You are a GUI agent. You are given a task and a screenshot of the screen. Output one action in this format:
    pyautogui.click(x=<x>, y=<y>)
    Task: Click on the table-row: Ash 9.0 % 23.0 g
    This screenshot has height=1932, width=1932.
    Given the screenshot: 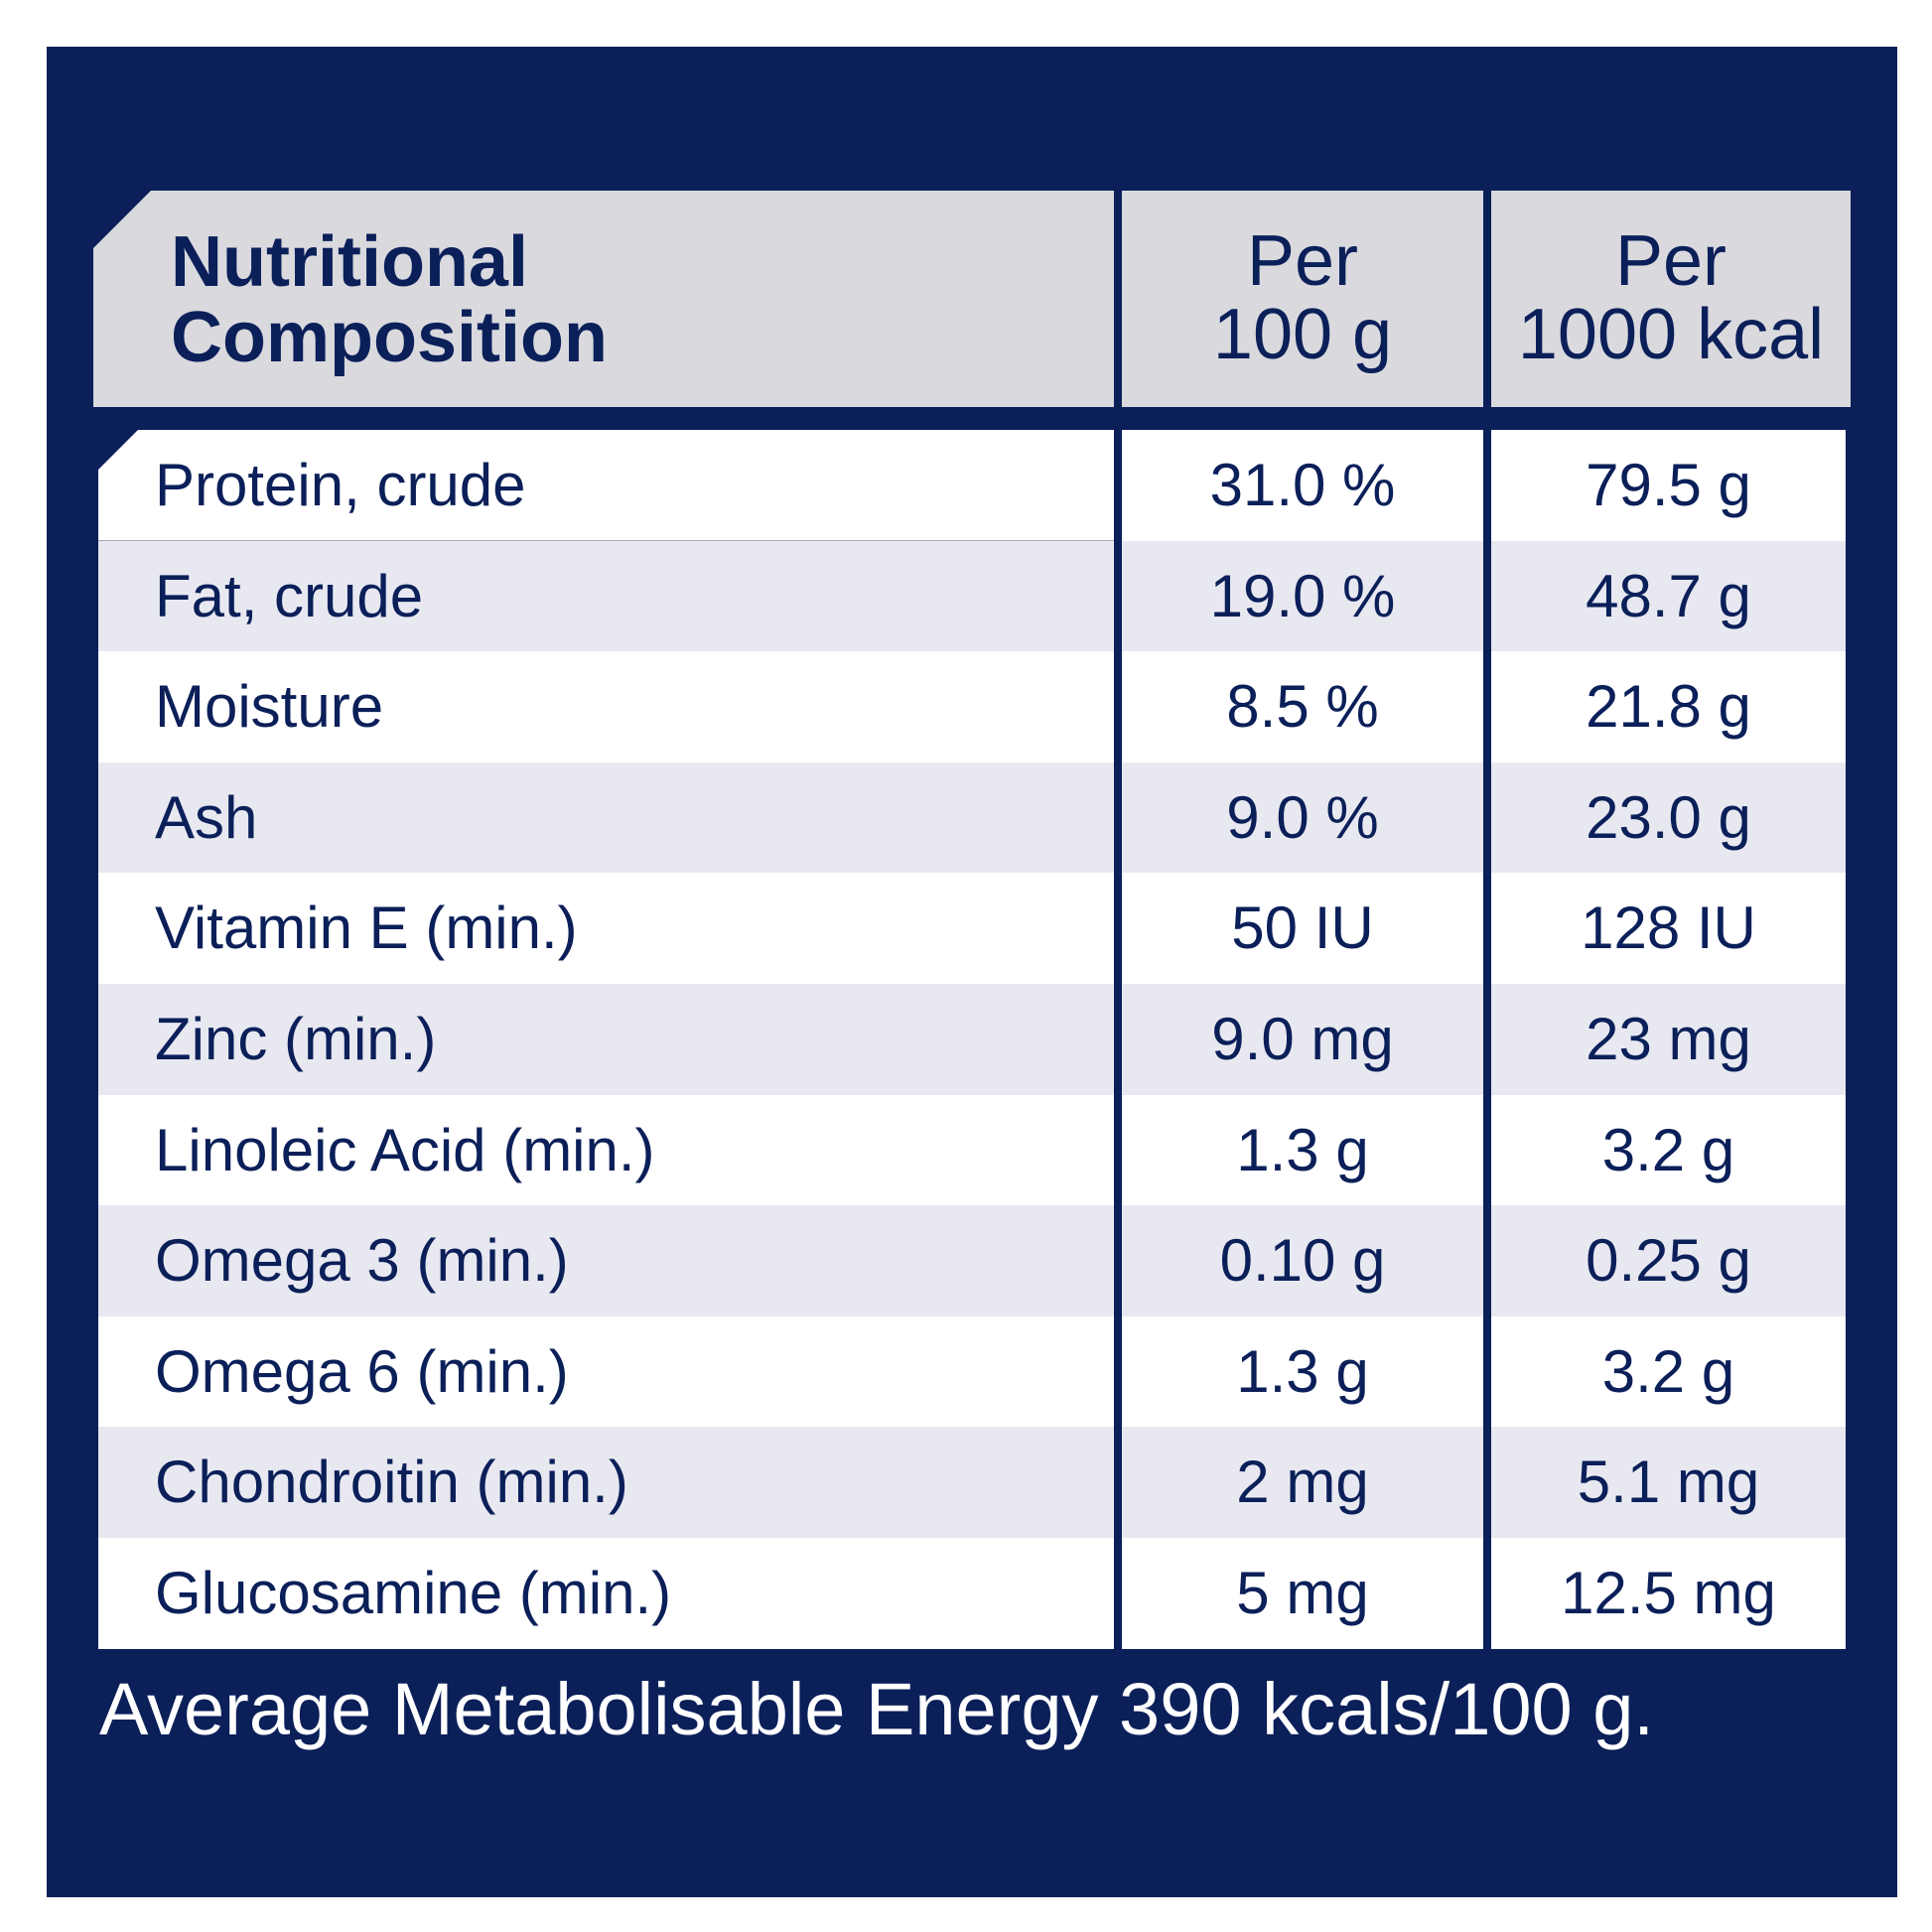 What is the action you would take?
    pyautogui.click(x=972, y=817)
    